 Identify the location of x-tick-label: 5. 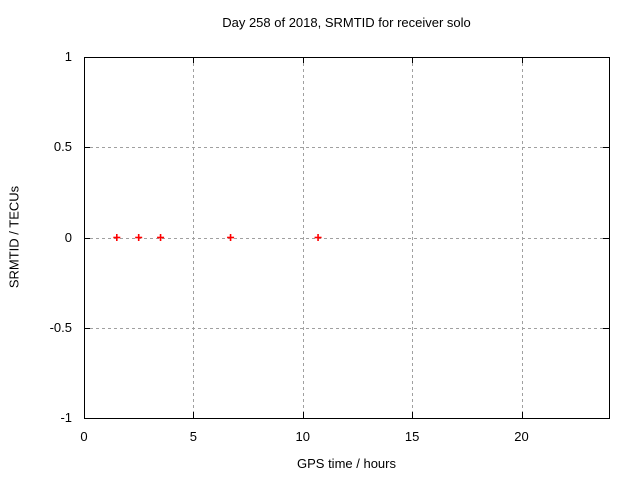
(193, 436).